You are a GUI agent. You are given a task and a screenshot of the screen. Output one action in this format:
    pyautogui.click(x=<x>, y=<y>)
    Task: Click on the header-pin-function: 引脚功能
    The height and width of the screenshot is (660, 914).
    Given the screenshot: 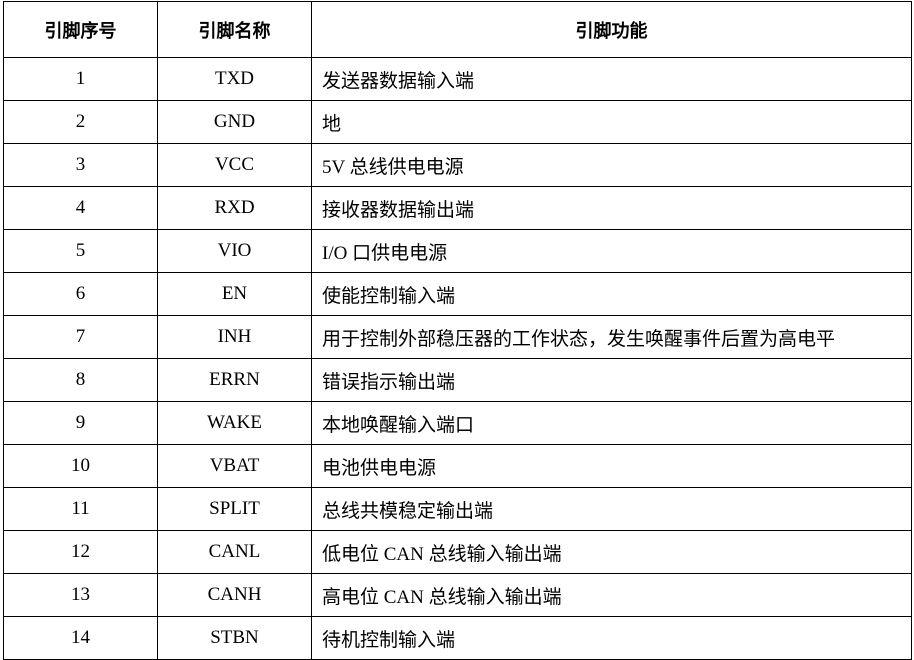 What is the action you would take?
    pyautogui.click(x=611, y=29)
    